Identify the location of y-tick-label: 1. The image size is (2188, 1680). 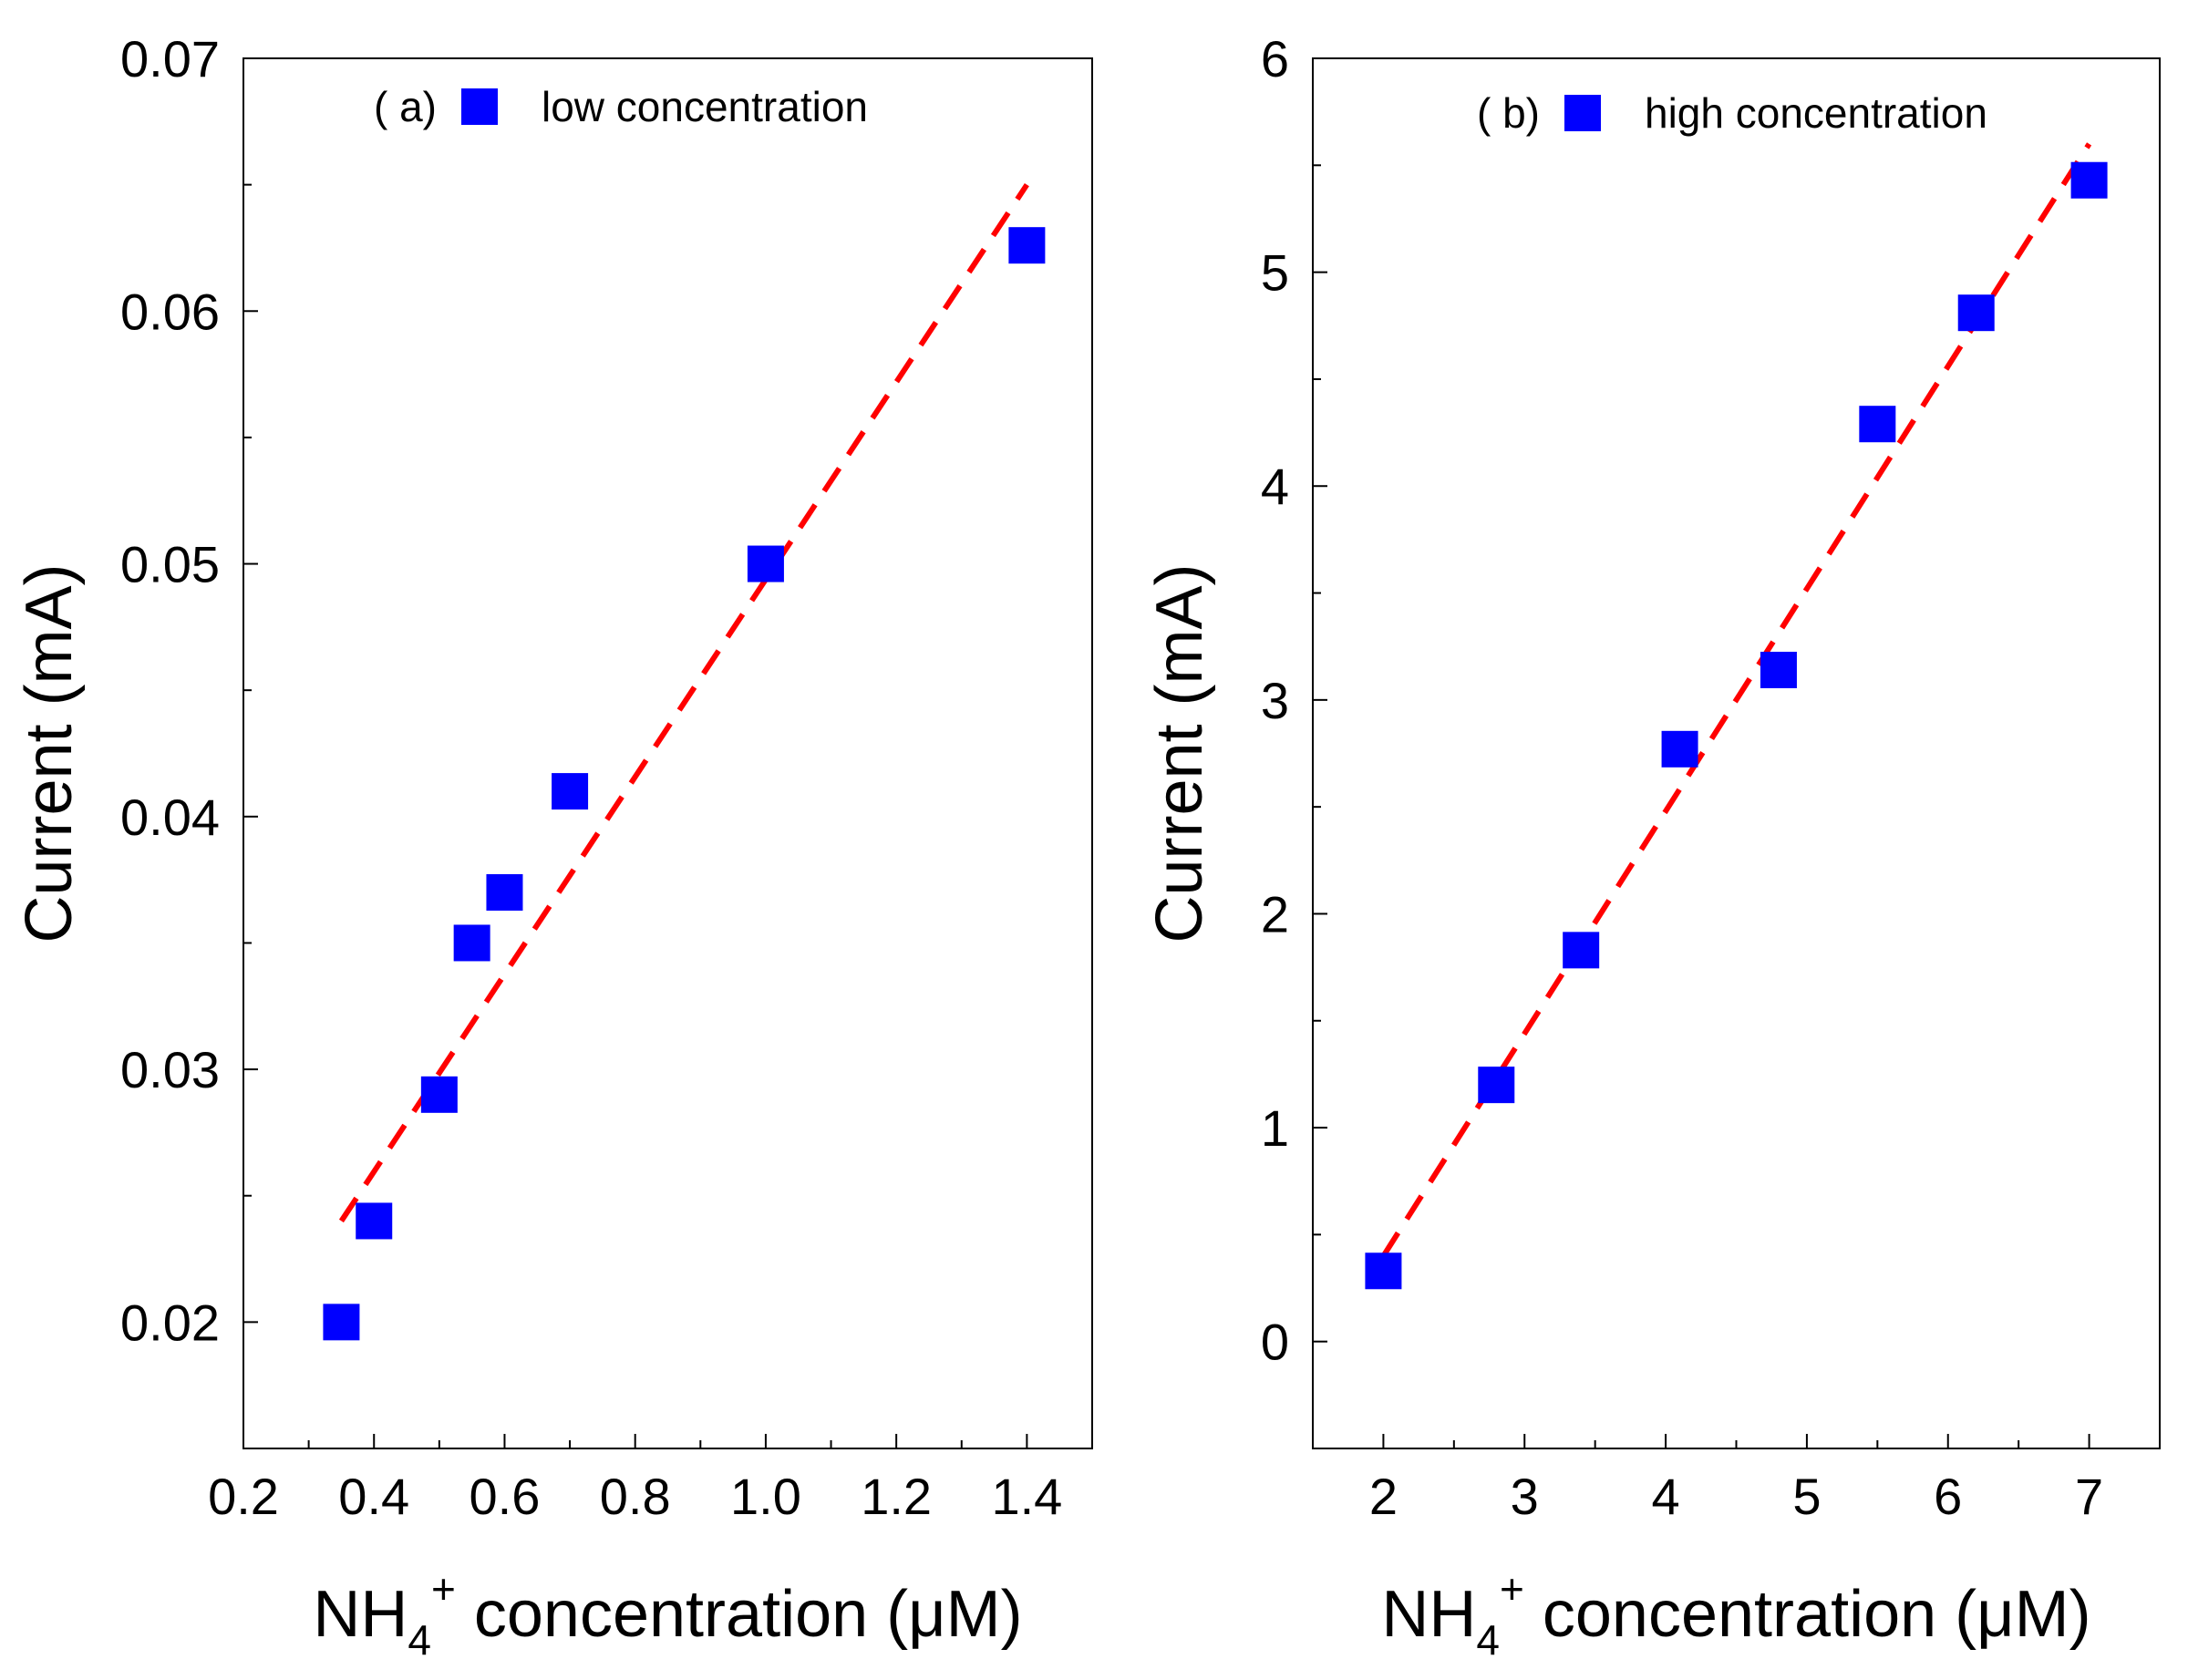
(1275, 1128).